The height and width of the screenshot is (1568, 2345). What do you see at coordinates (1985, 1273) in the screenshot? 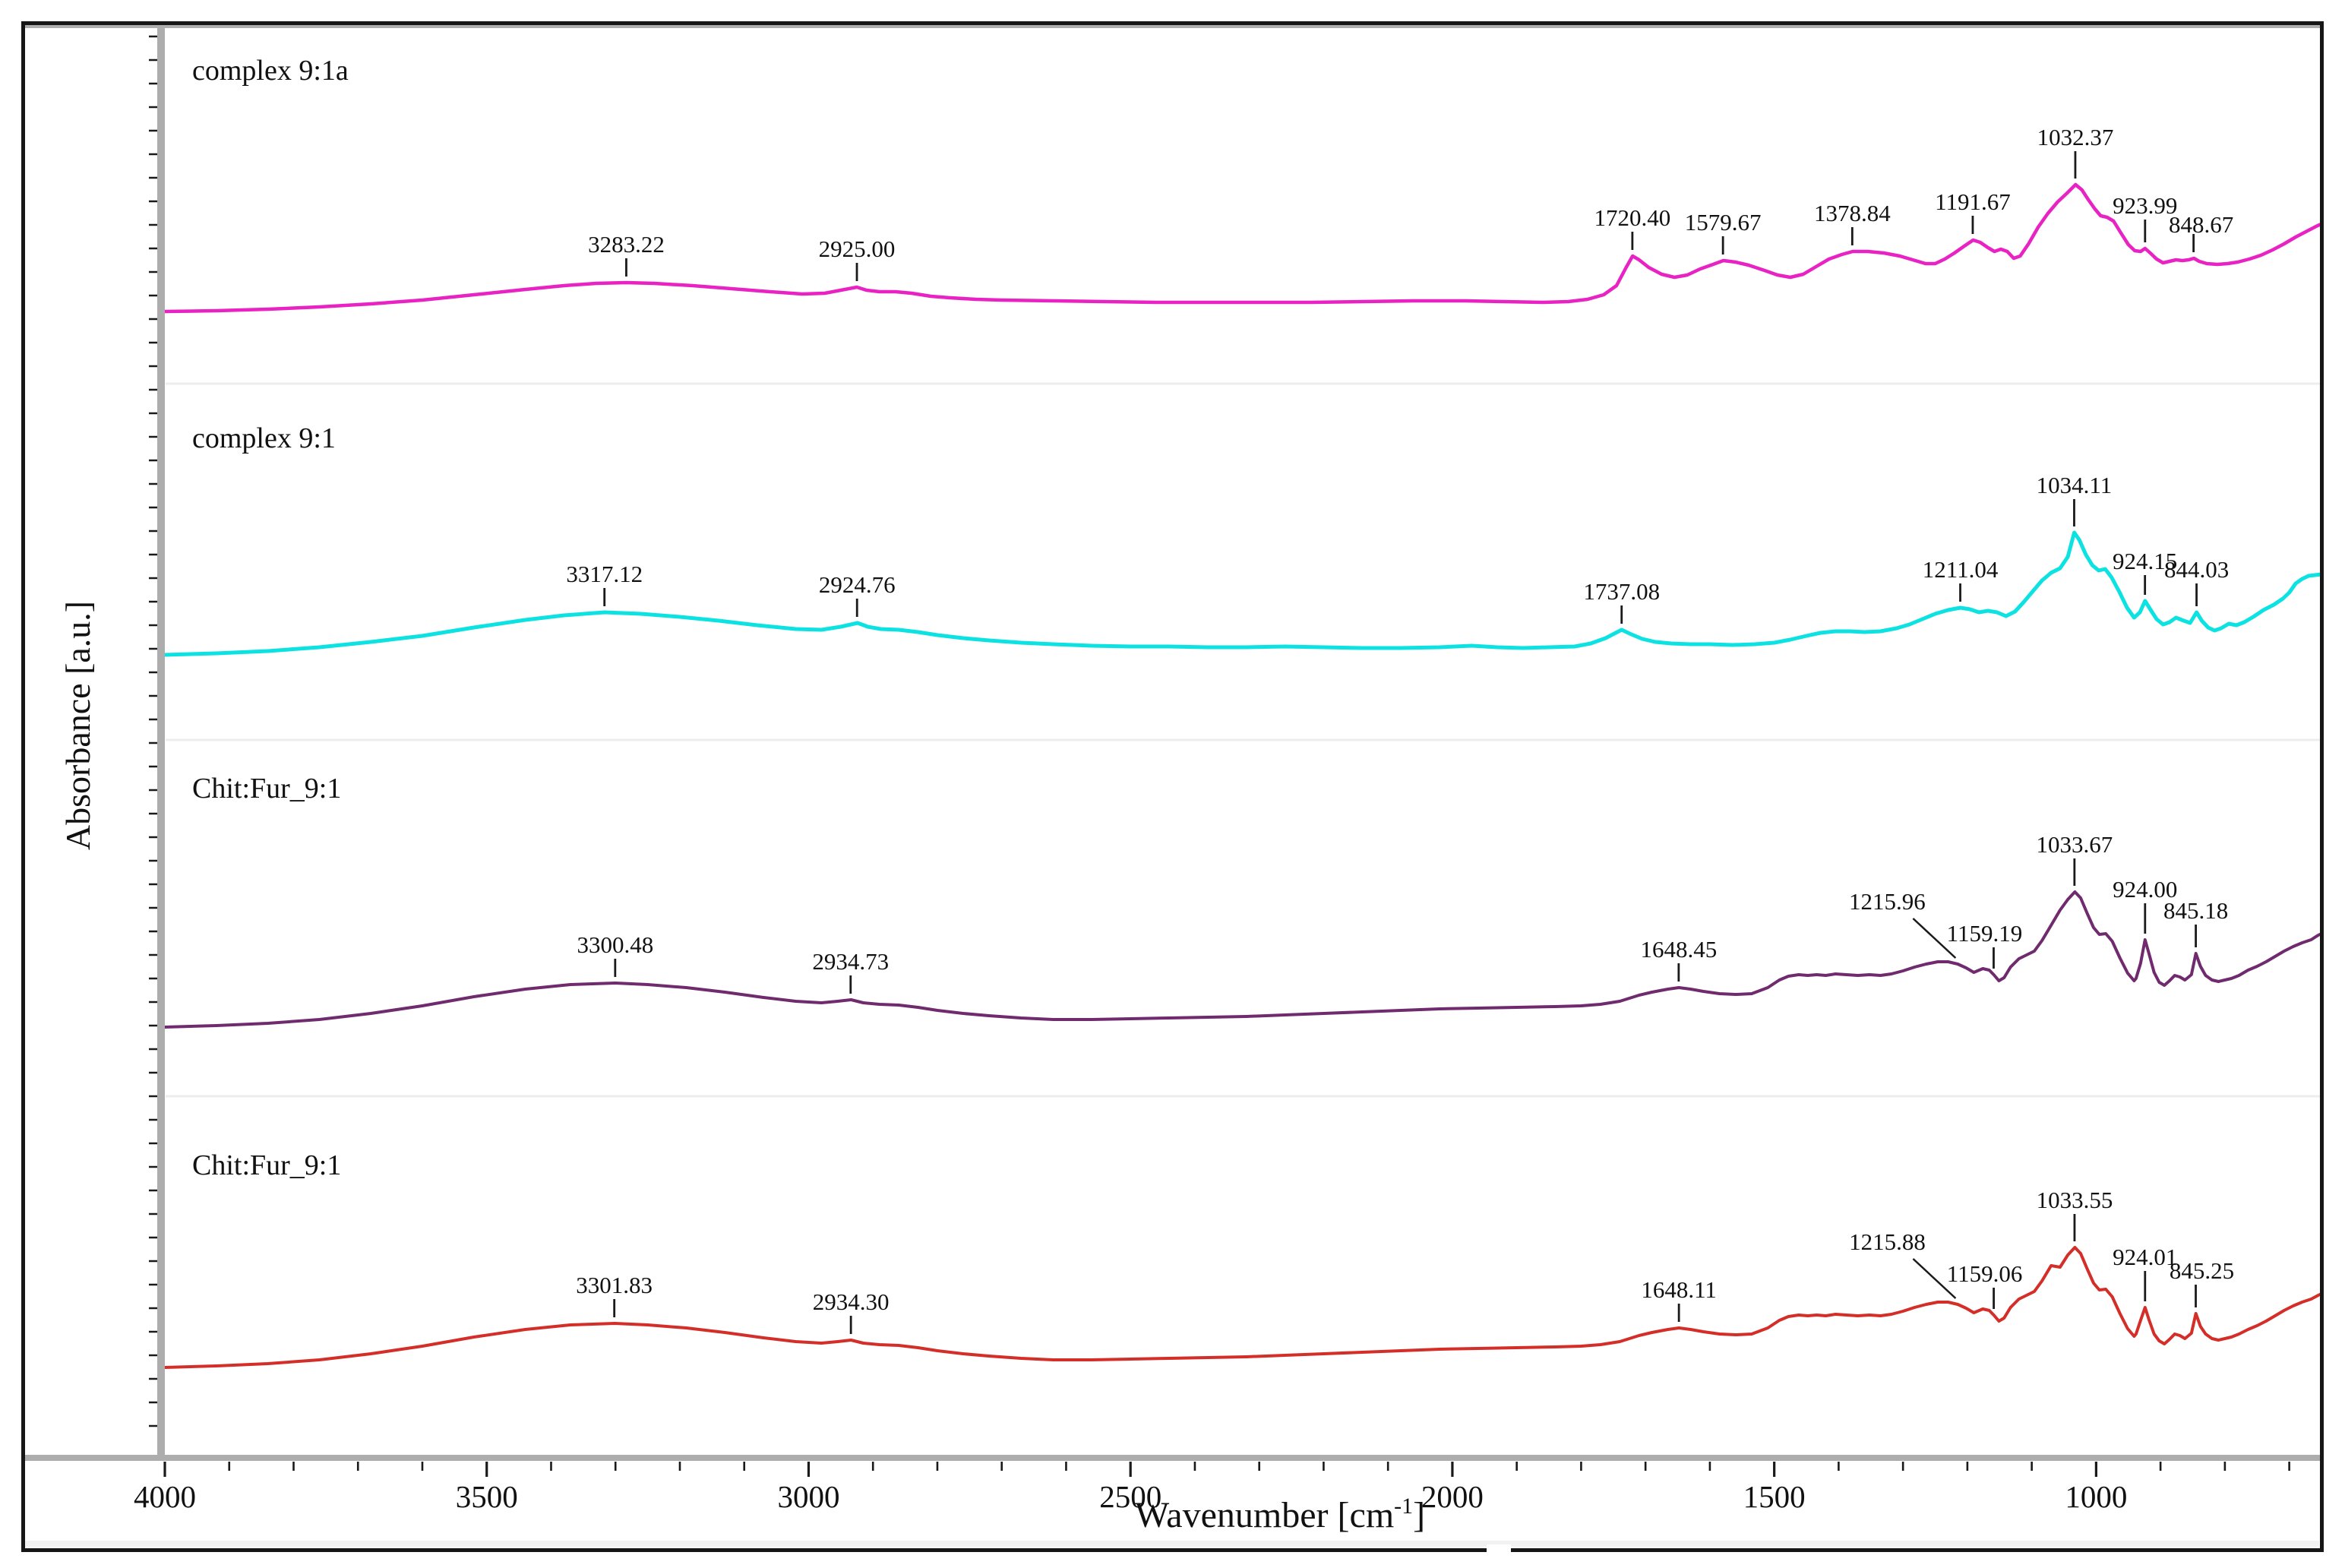
I see `peak-label: 1159.06` at bounding box center [1985, 1273].